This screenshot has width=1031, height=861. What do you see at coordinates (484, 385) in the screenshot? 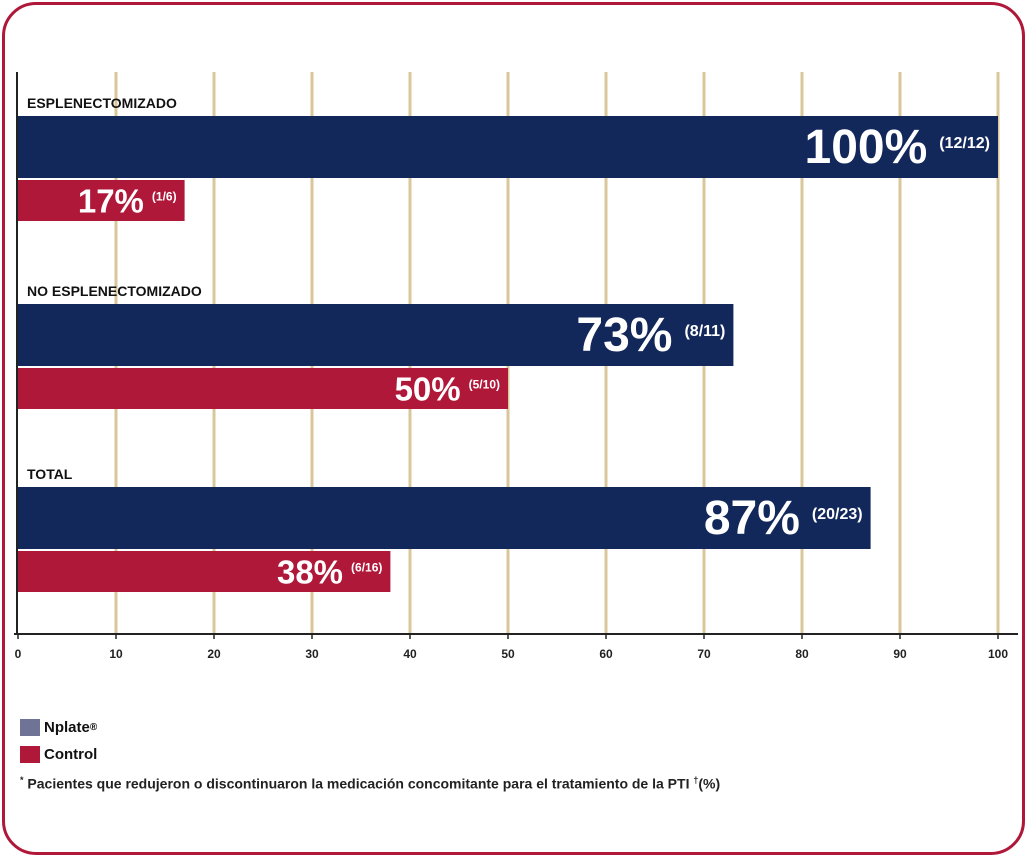
I see `bar-count-1-1: (5/10)` at bounding box center [484, 385].